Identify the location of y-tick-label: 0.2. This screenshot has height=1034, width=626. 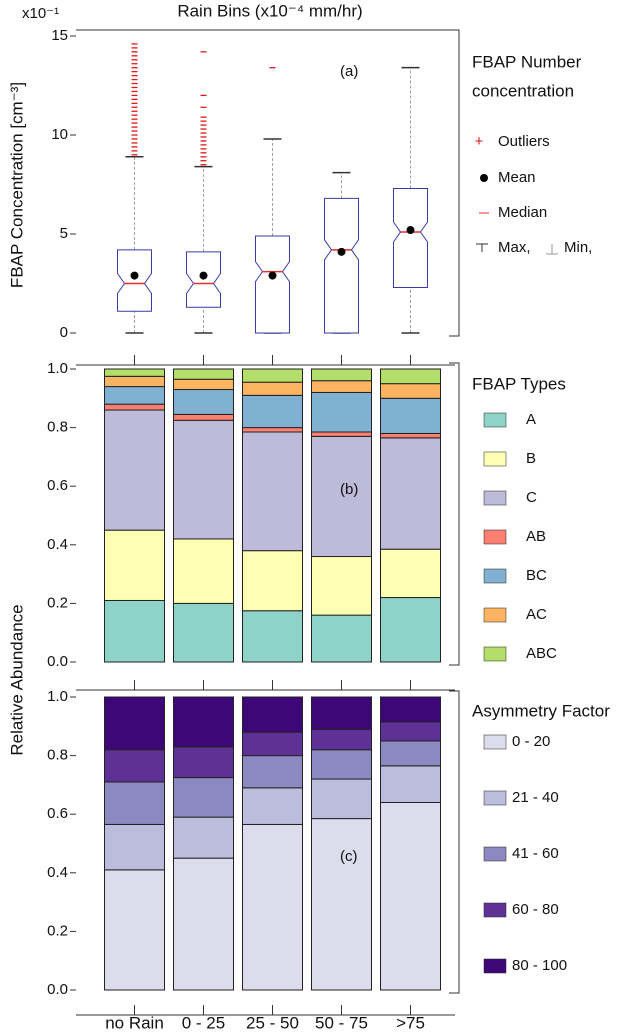
(57, 930).